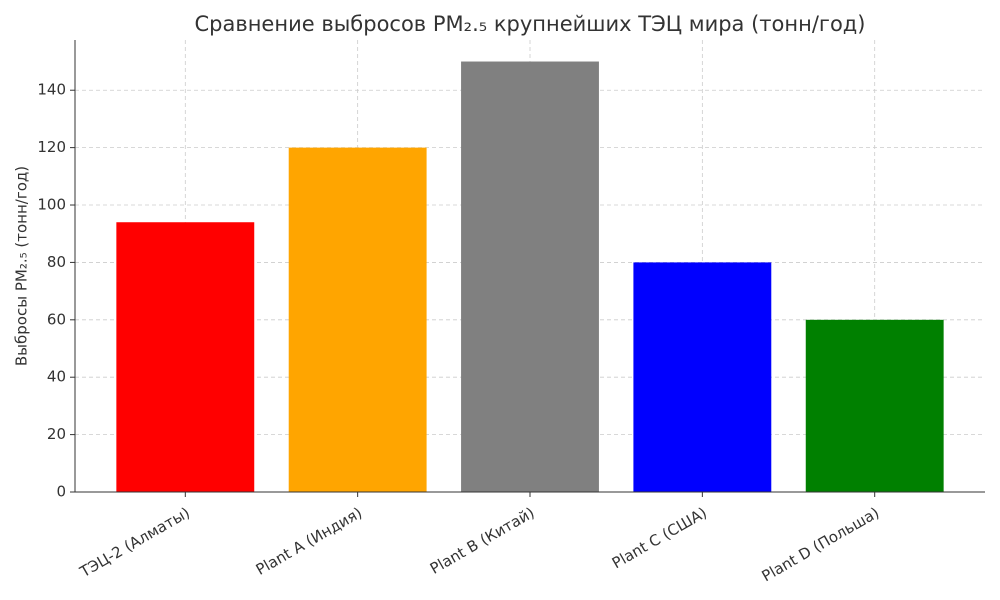 This screenshot has width=1000, height=600. Describe the element at coordinates (51, 205) in the screenshot. I see `y-tick-label: 100` at that location.